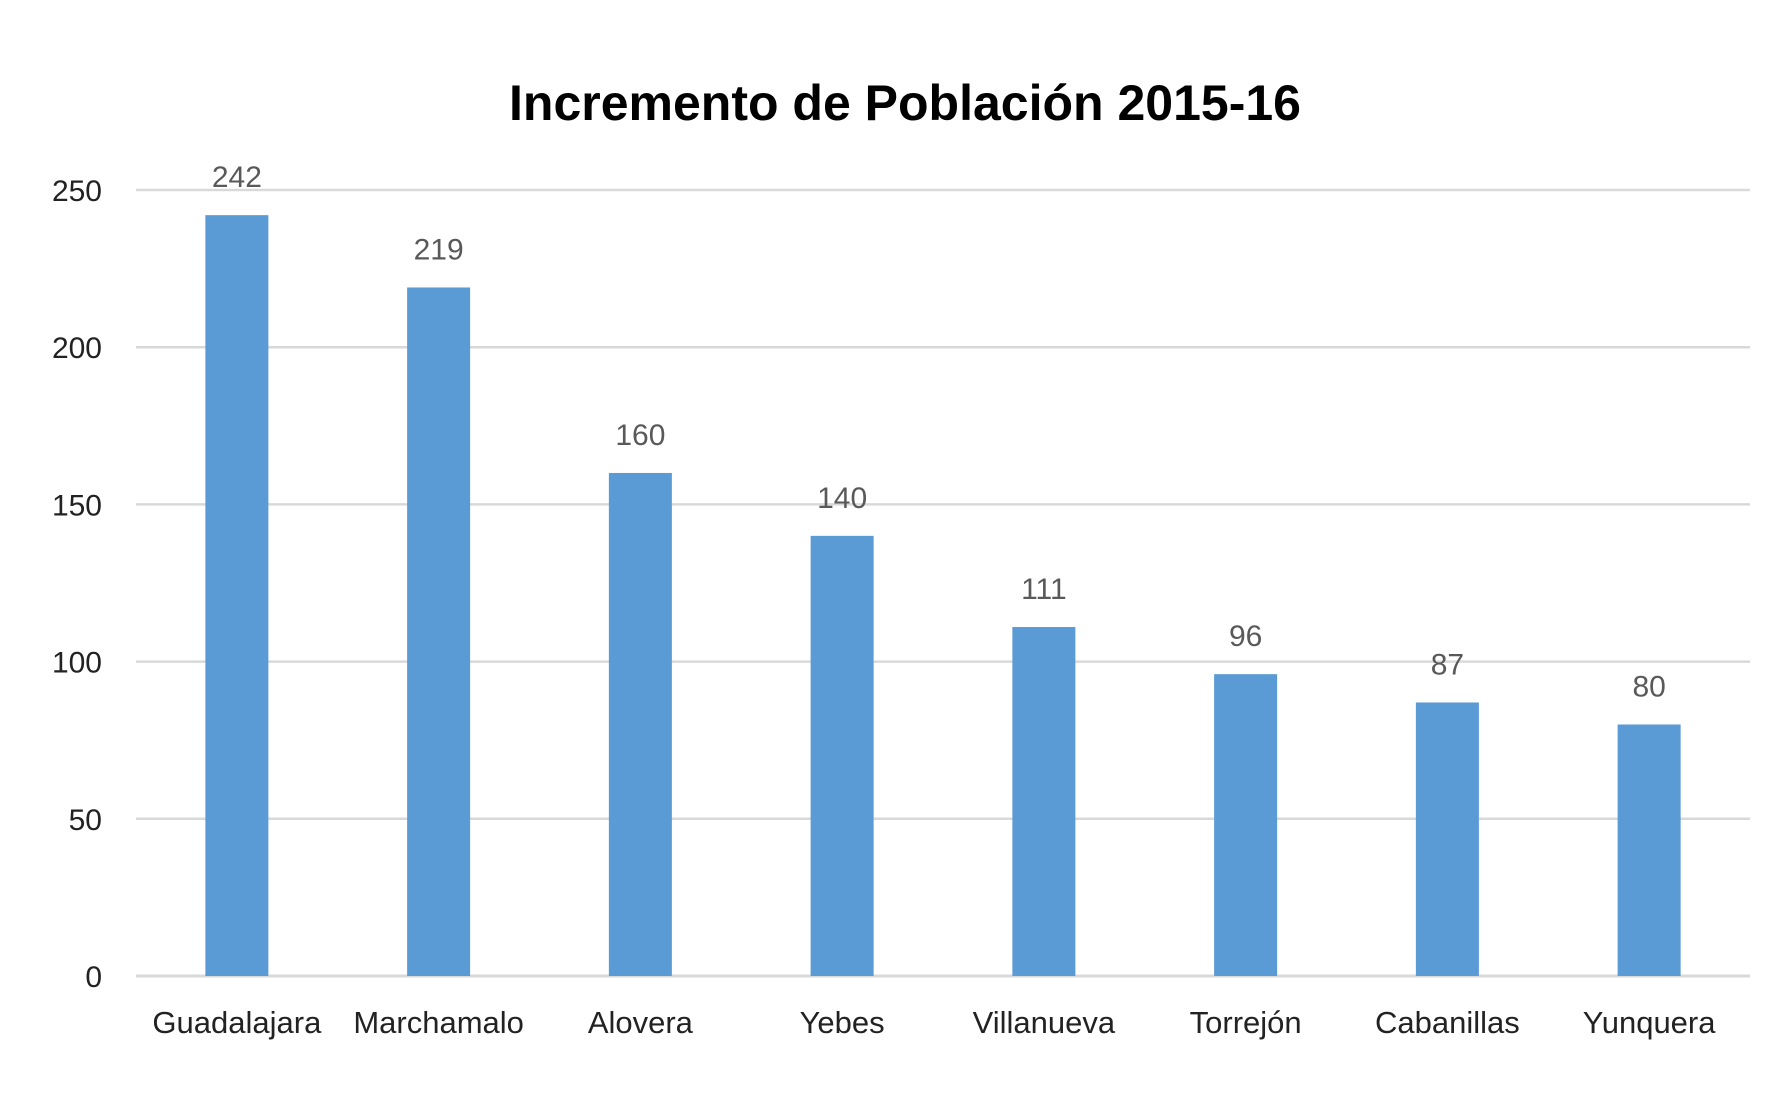 This screenshot has width=1785, height=1095. Describe the element at coordinates (237, 1022) in the screenshot. I see `x-tick-label: Guadalajara` at that location.